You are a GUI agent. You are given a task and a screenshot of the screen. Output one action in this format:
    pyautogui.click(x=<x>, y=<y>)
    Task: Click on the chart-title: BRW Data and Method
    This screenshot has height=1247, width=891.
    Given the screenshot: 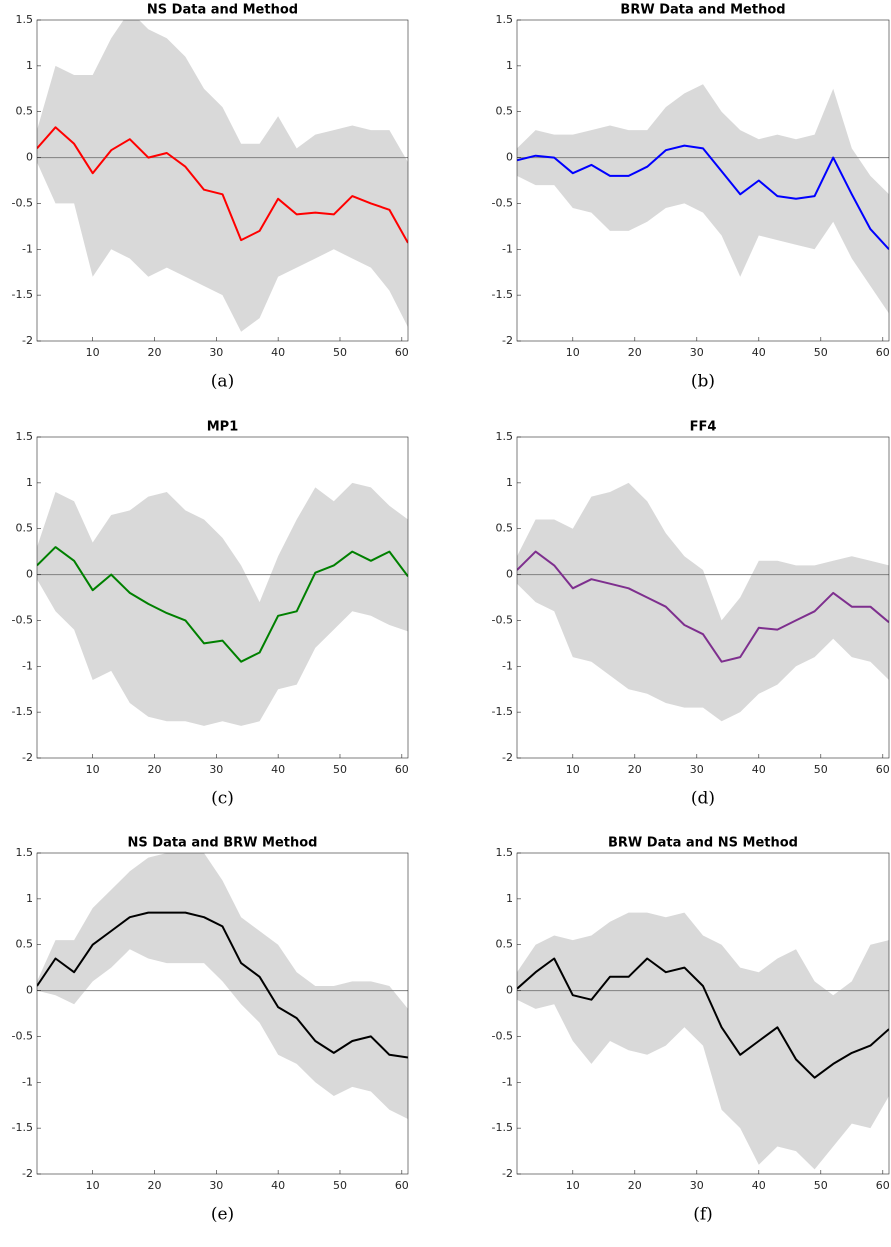 What is the action you would take?
    pyautogui.click(x=702, y=10)
    